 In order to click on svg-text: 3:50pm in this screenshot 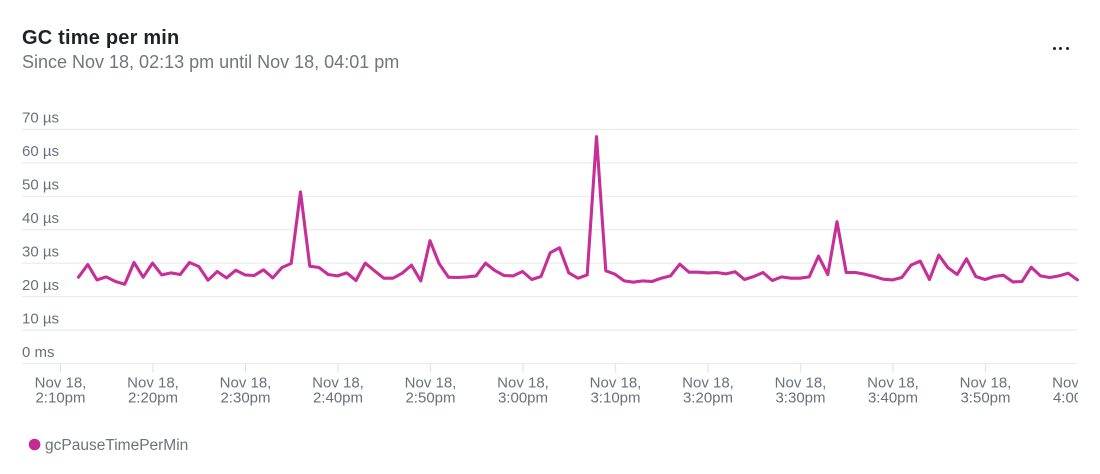, I will do `click(985, 397)`.